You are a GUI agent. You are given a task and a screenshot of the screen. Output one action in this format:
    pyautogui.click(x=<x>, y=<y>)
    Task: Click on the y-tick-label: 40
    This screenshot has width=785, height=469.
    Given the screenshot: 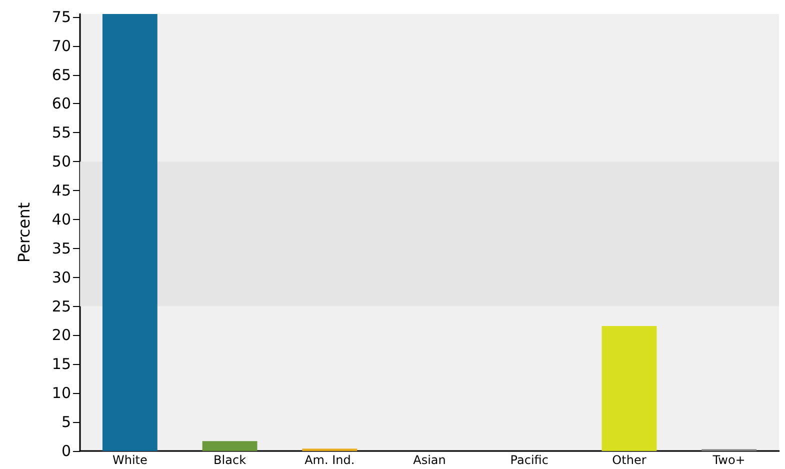 What is the action you would take?
    pyautogui.click(x=61, y=219)
    